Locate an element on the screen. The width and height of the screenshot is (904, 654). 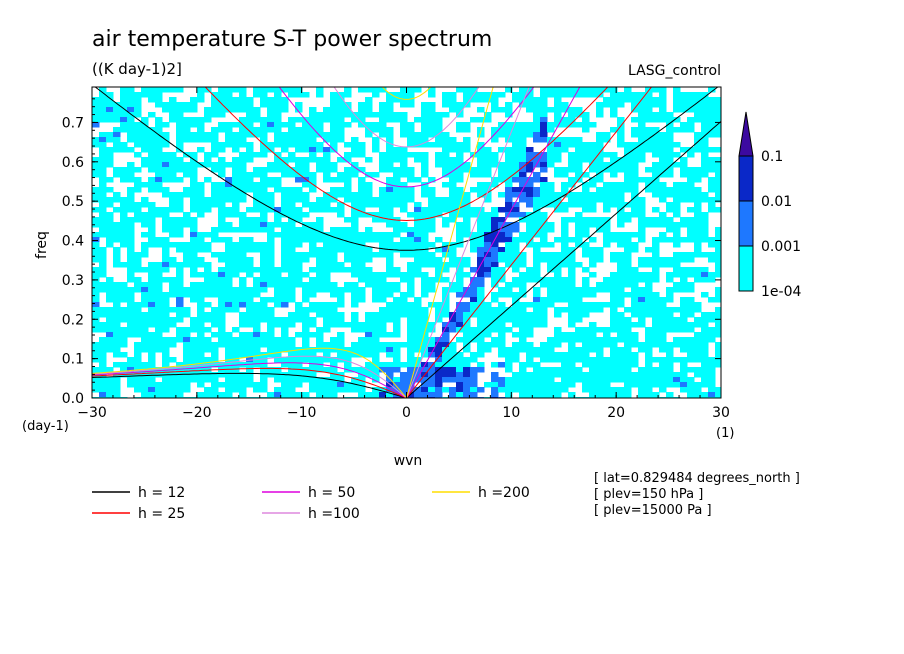
chart-title: air temperature S-T power spectrum is located at coordinates (292, 39).